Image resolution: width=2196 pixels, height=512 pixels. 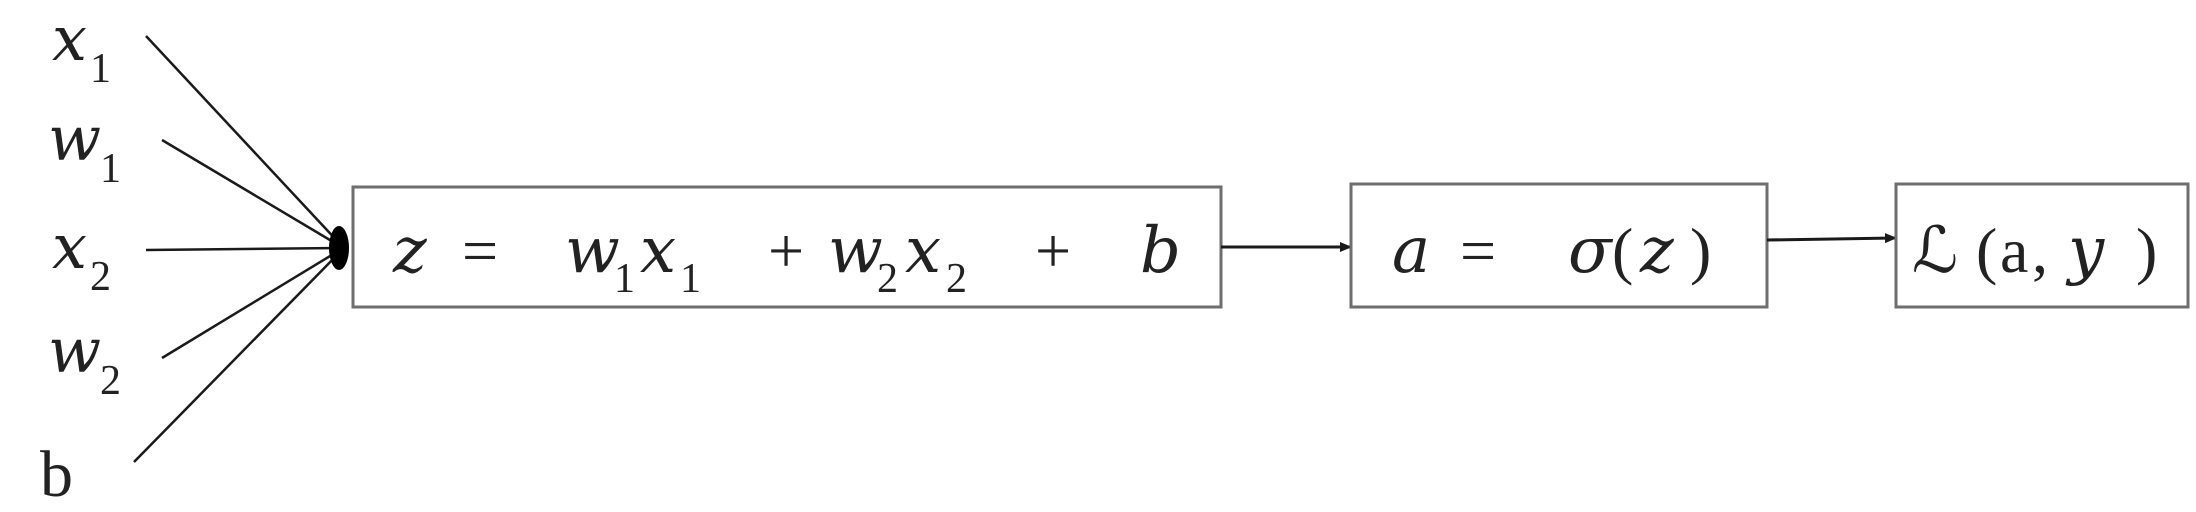 I want to click on input-x2-sub: 2, so click(x=100, y=277).